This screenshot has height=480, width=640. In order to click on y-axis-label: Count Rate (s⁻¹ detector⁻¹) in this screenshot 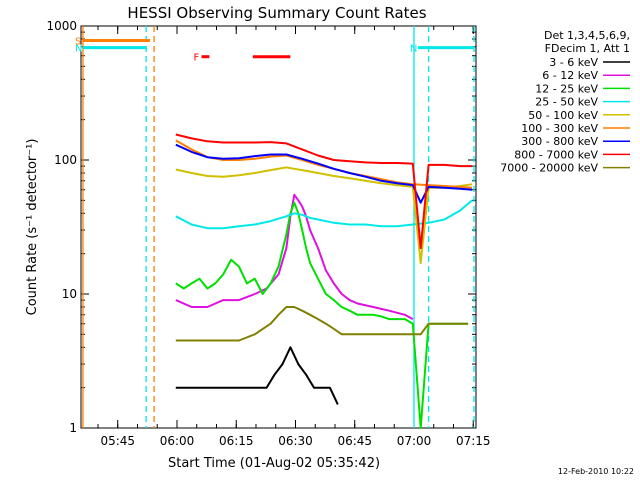, I will do `click(32, 227)`.